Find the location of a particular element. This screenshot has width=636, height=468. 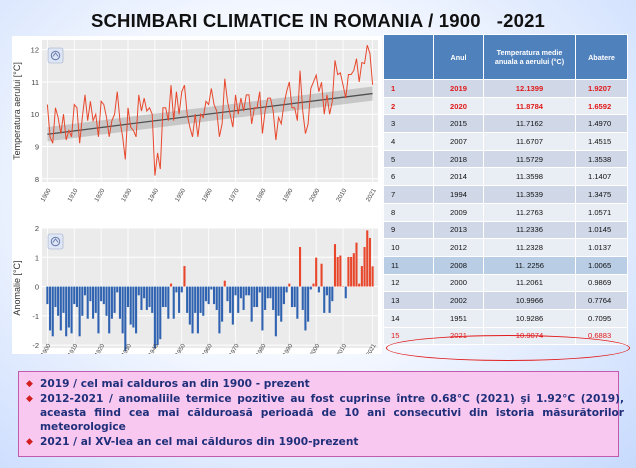

x-tick-label: 1990 is located at coordinates (287, 195).